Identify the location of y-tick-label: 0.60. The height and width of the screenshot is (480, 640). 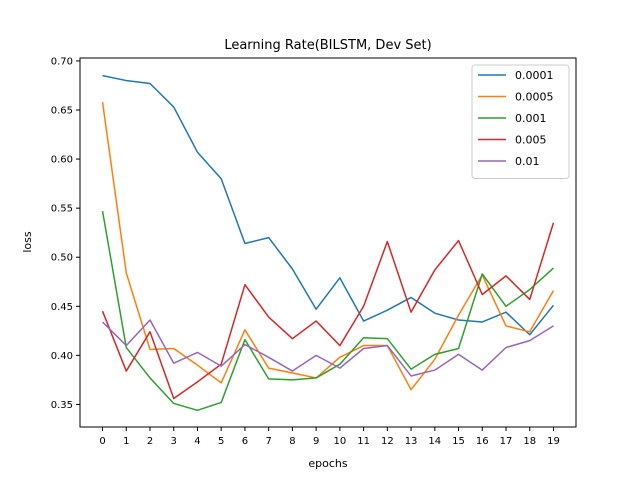
(62, 160).